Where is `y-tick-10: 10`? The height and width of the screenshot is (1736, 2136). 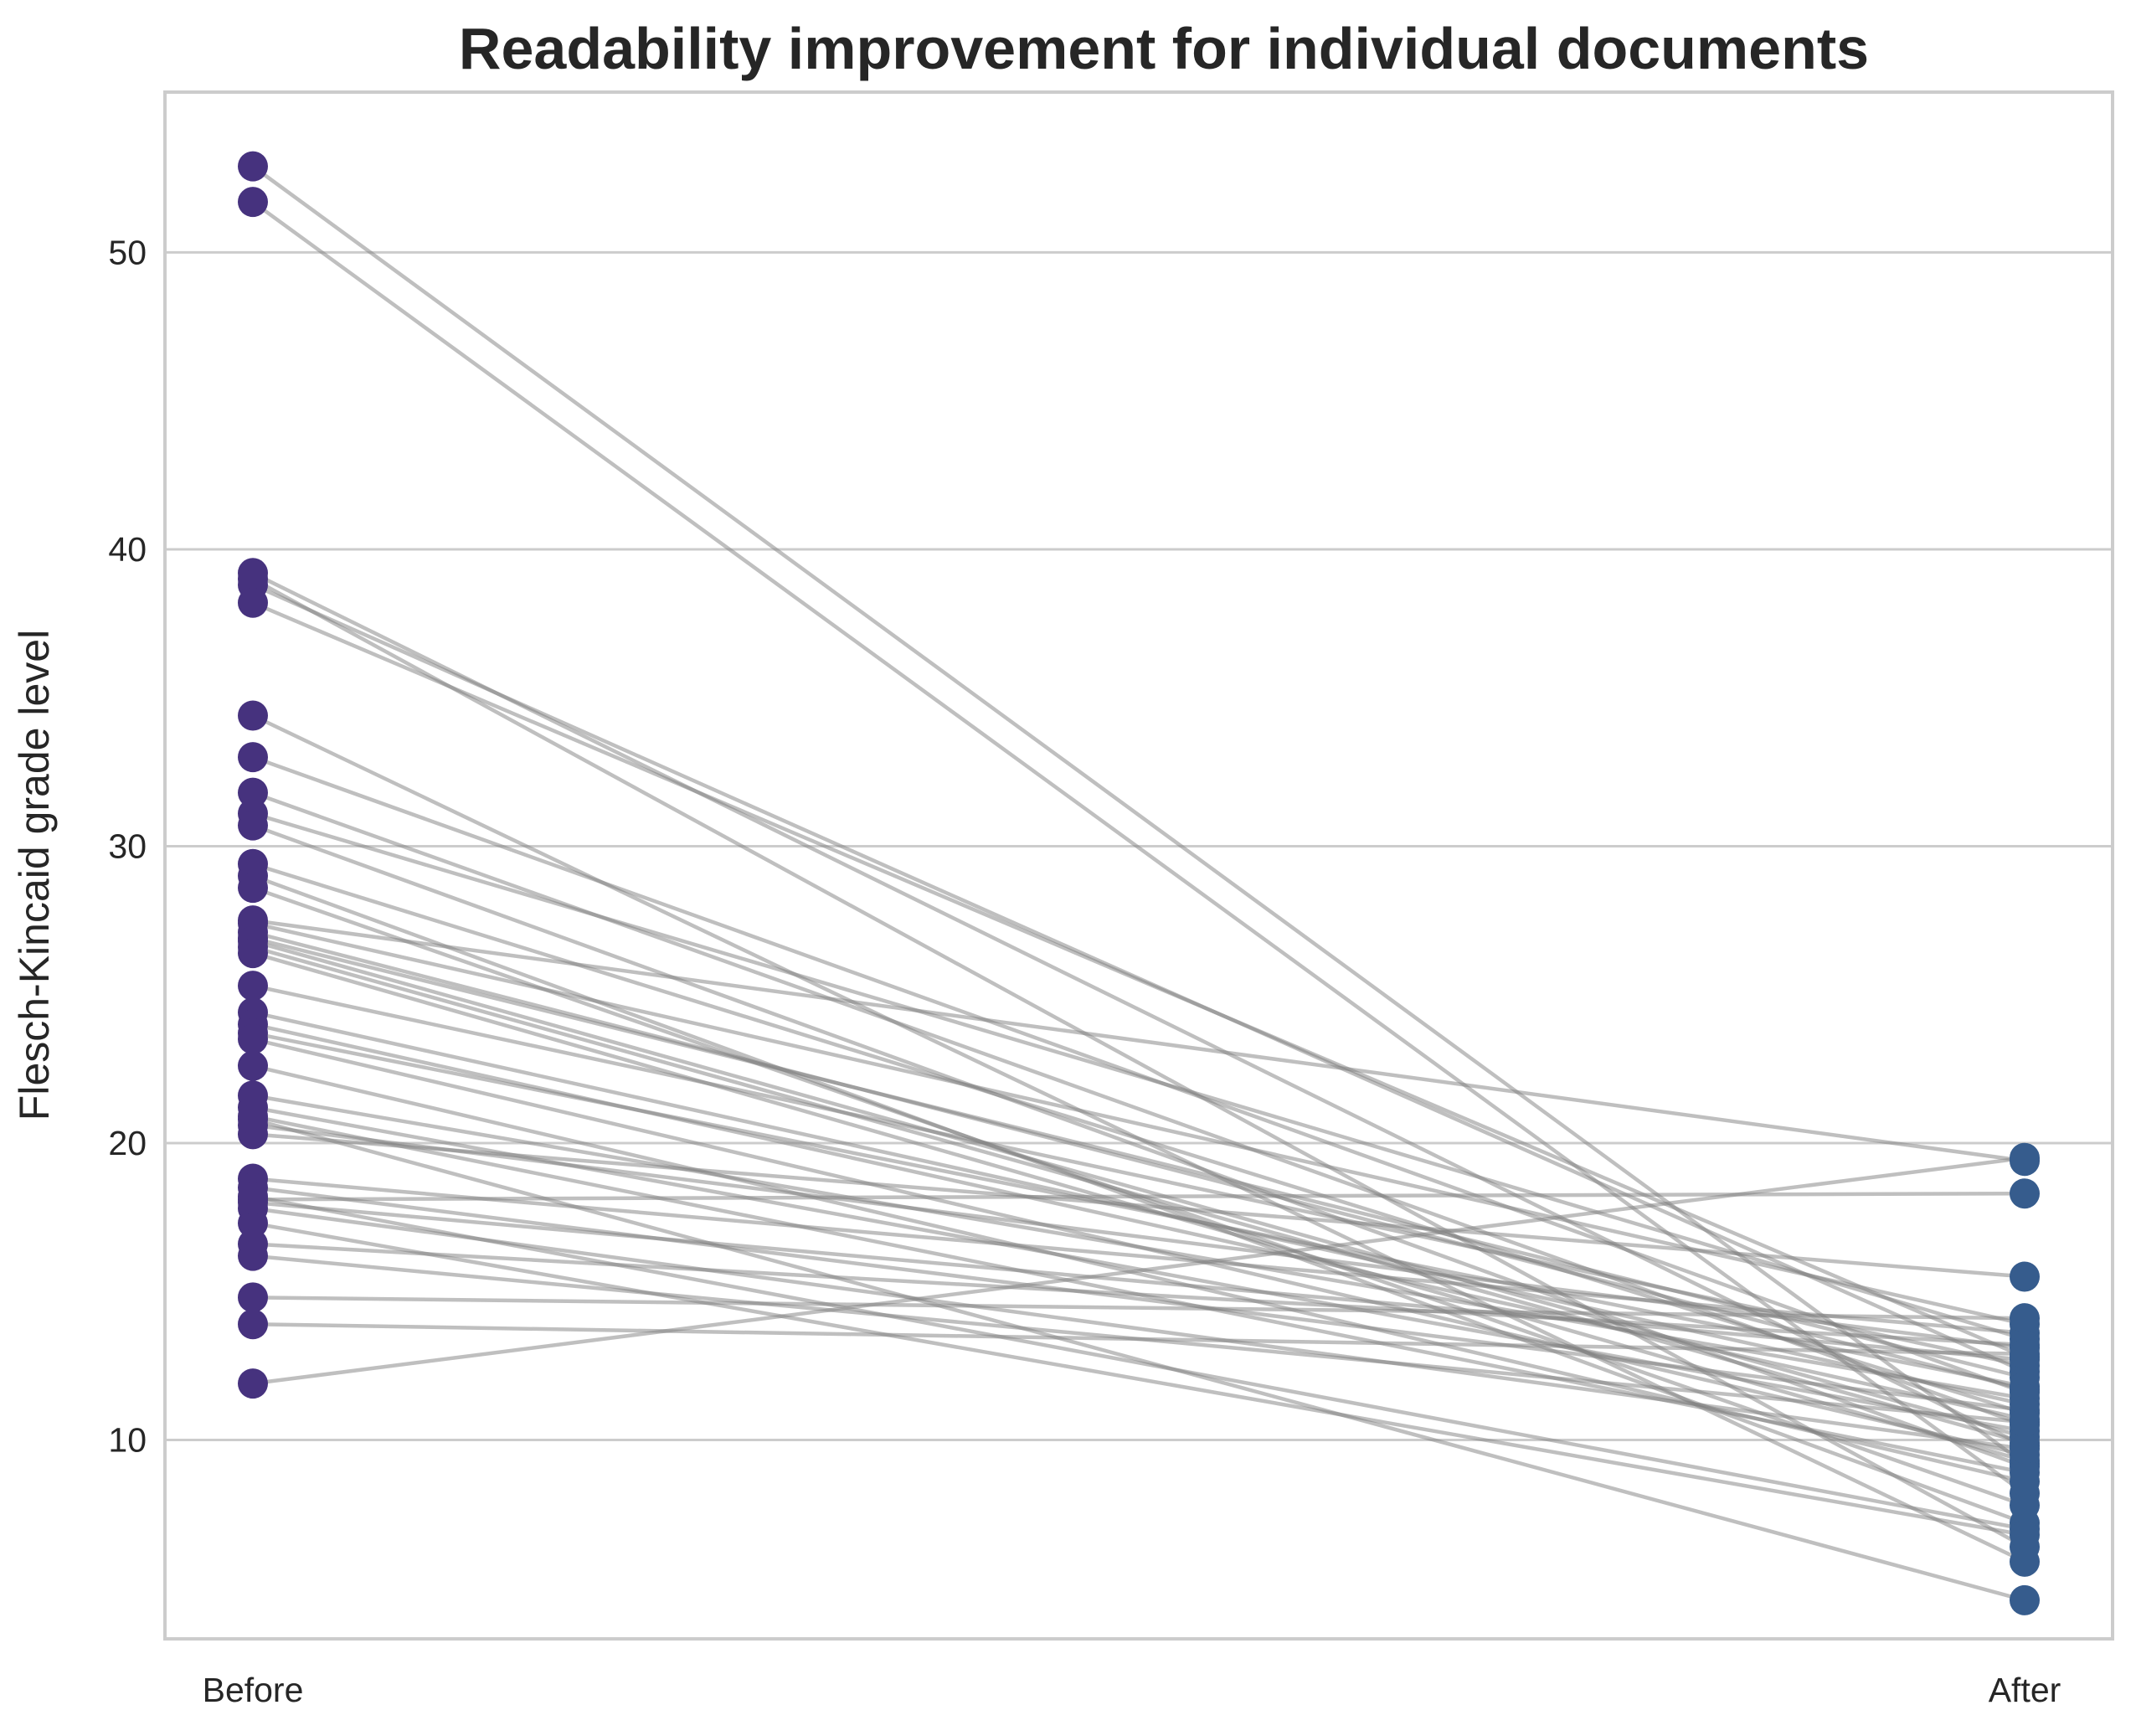
y-tick-10: 10 is located at coordinates (127, 1439).